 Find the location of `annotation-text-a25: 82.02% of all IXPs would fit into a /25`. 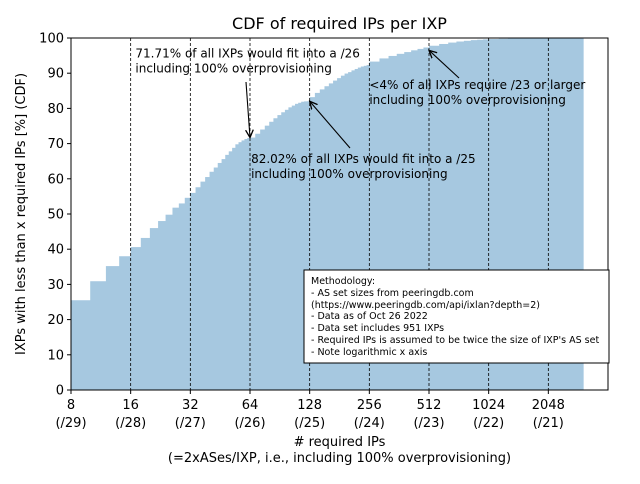

annotation-text-a25: 82.02% of all IXPs would fit into a /25 is located at coordinates (363, 159).